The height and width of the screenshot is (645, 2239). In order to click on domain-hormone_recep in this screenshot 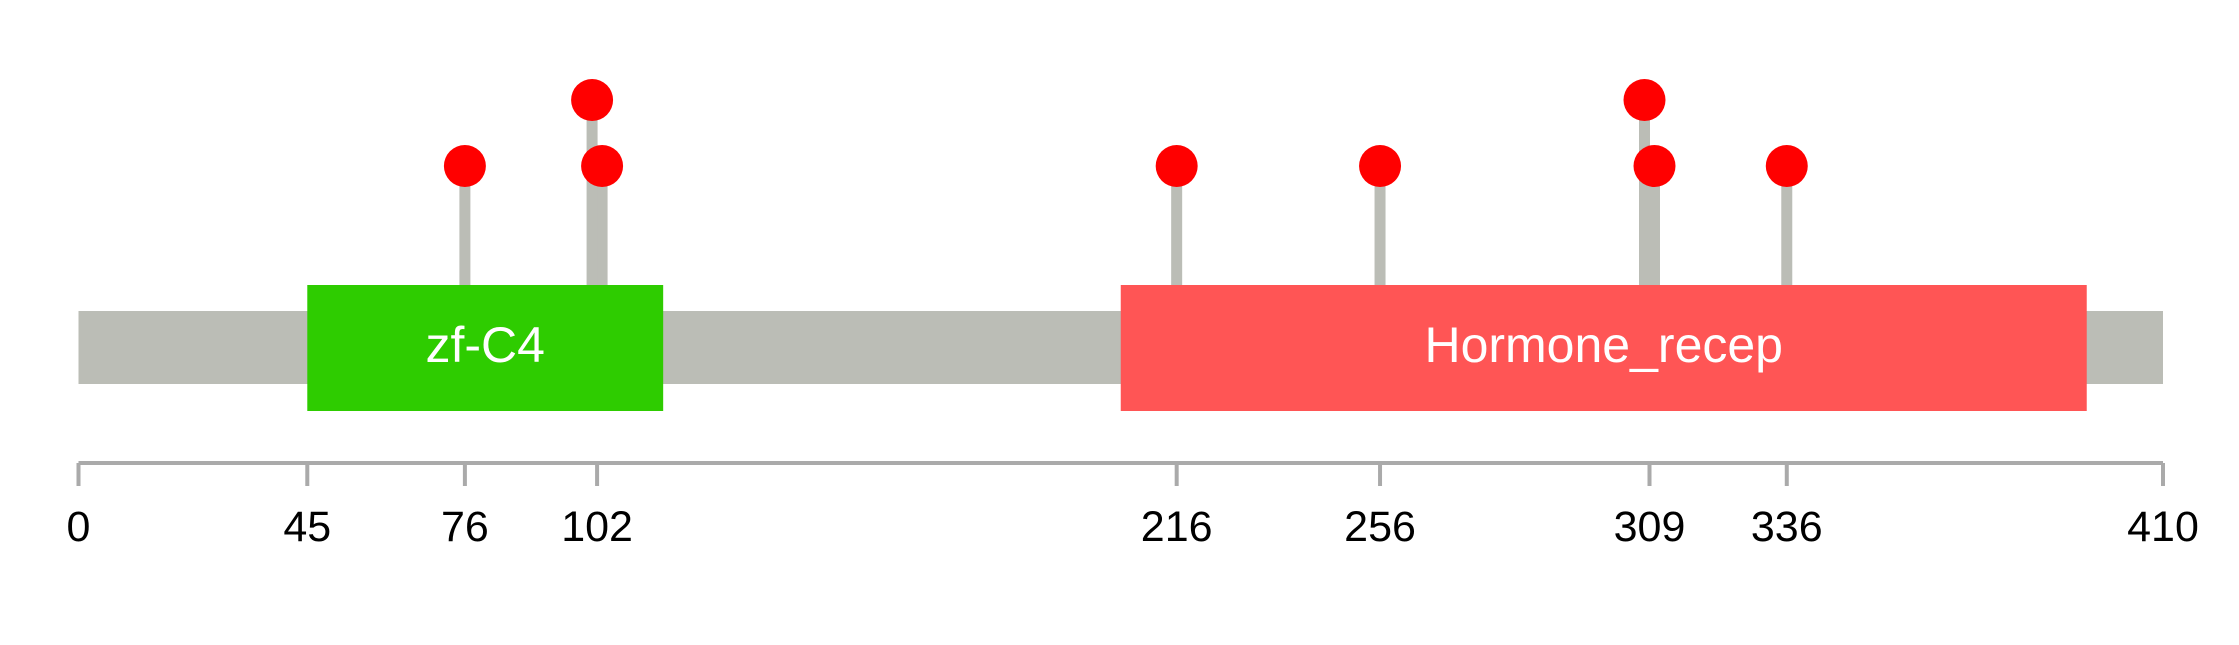, I will do `click(1603, 348)`.